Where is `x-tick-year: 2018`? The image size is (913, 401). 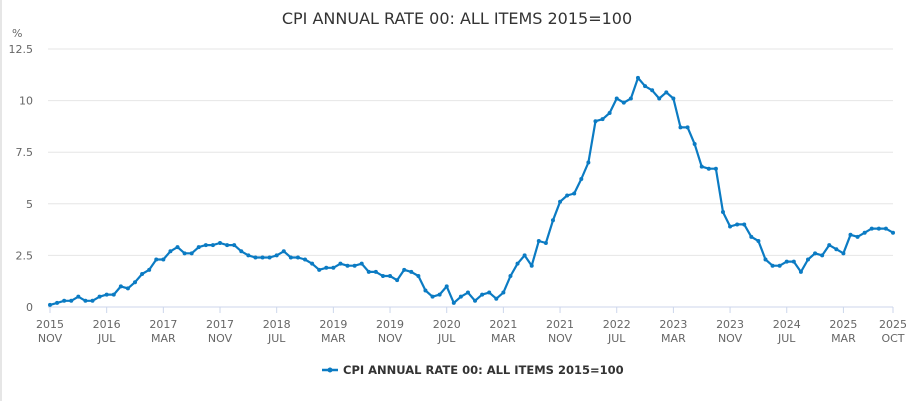 x-tick-year: 2018 is located at coordinates (277, 324).